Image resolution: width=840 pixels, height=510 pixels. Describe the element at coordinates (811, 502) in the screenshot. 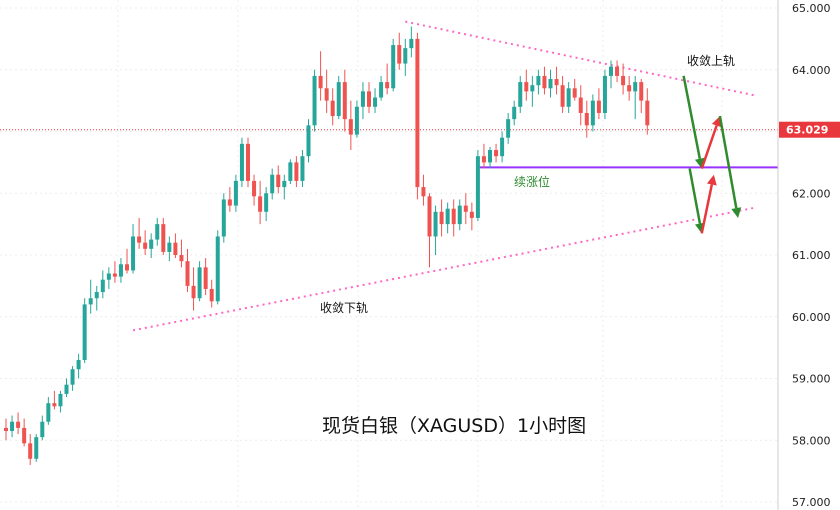

I see `y-tick-label: 57.000` at that location.